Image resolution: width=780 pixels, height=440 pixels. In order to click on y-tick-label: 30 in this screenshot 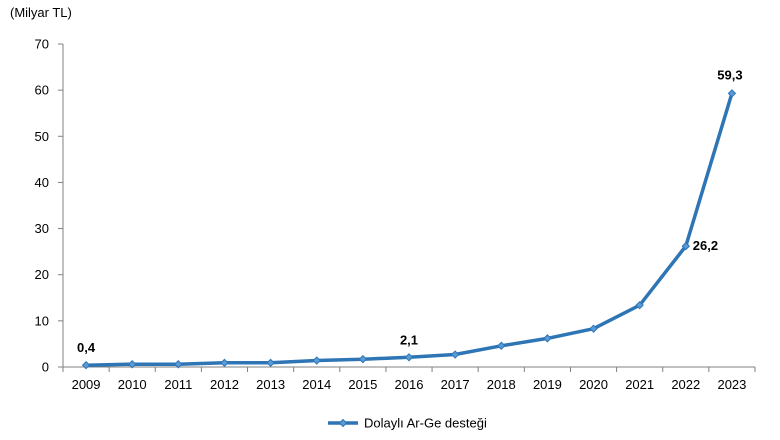, I will do `click(42, 228)`.